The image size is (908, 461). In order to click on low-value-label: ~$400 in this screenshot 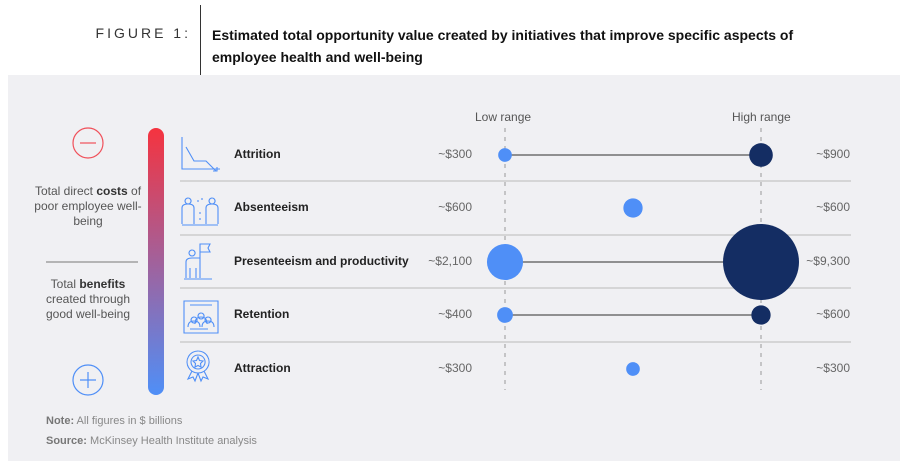, I will do `click(455, 314)`.